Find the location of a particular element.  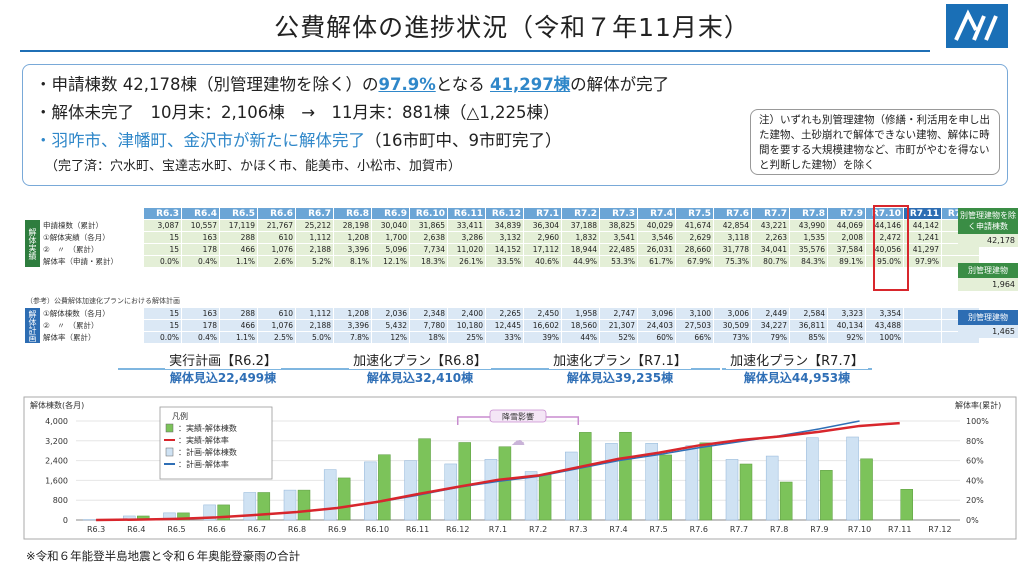

table-month-header: R7.6 is located at coordinates (732, 213).